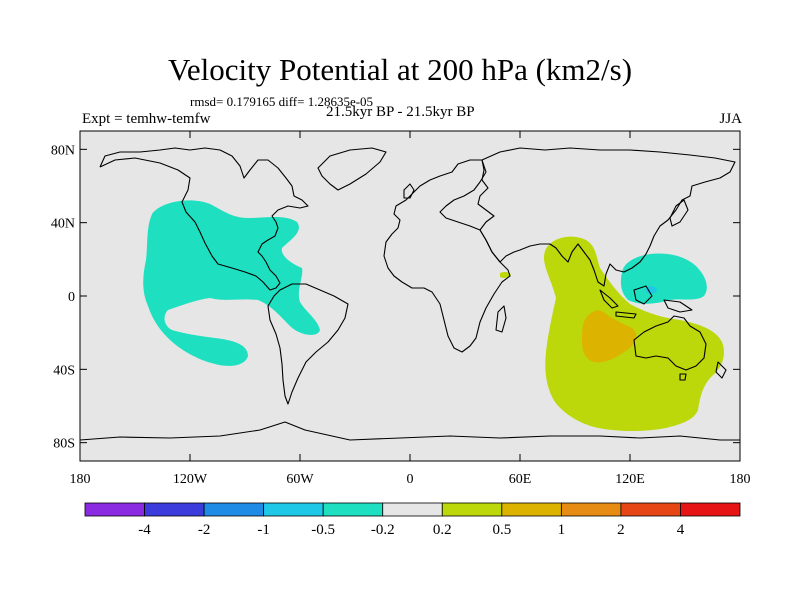 This screenshot has width=800, height=600. I want to click on coastline-south-america, so click(308, 344).